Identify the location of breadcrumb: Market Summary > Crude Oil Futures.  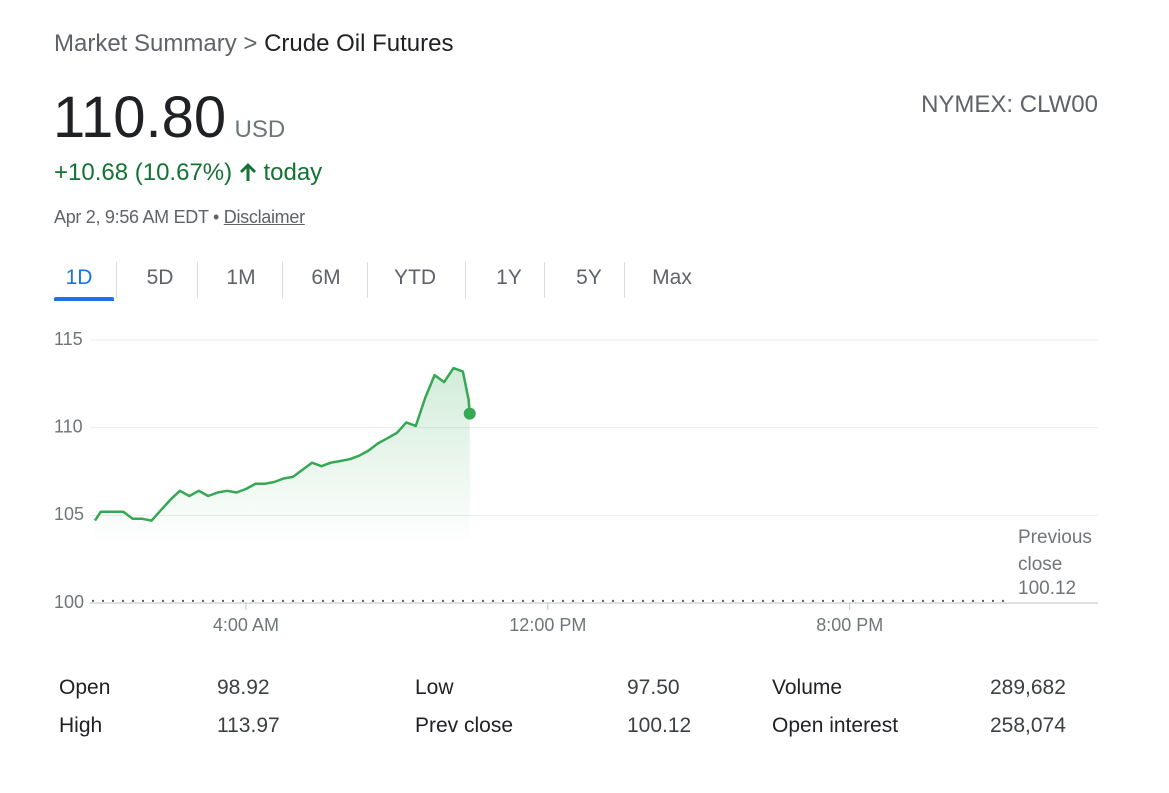
(253, 44).